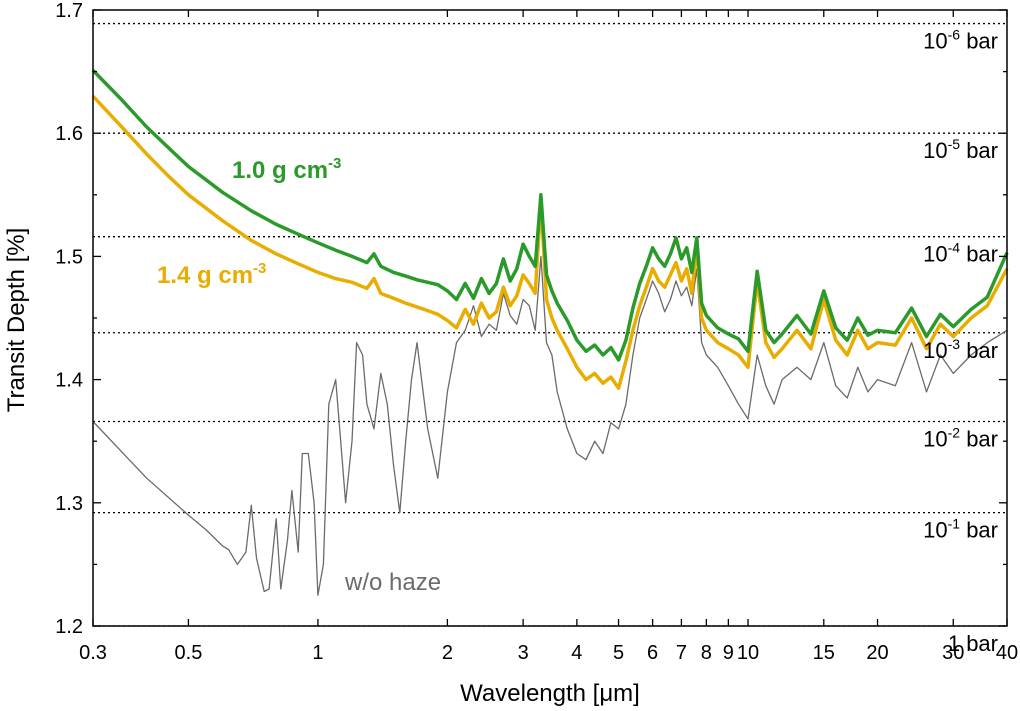 Image resolution: width=1020 pixels, height=711 pixels. Describe the element at coordinates (69, 627) in the screenshot. I see `y-tick-label: 1.2` at that location.